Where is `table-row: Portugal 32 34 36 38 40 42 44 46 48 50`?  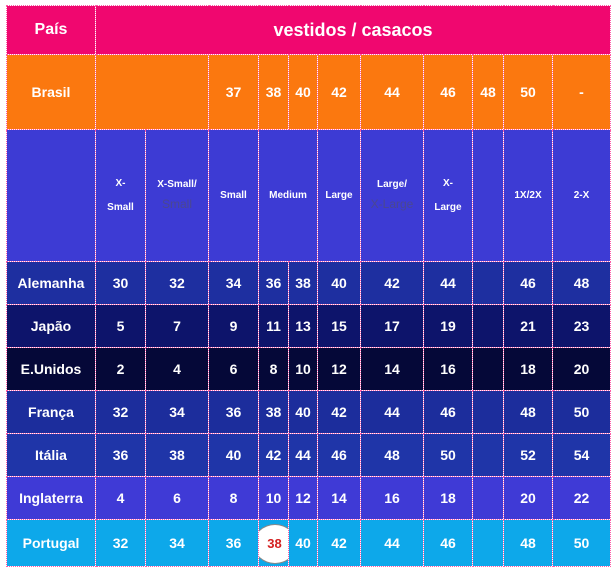 table-row: Portugal 32 34 36 38 40 42 44 46 48 50 is located at coordinates (308, 543).